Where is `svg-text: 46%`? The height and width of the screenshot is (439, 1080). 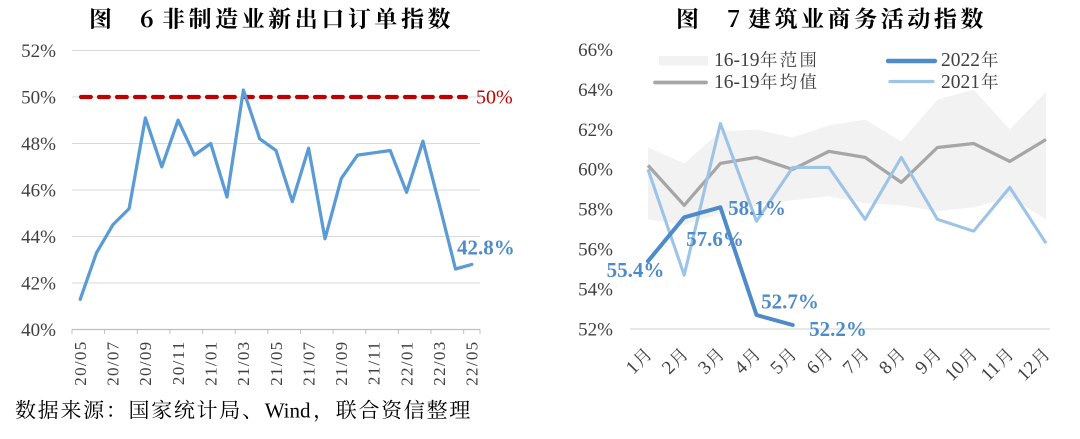
svg-text: 46% is located at coordinates (38, 190).